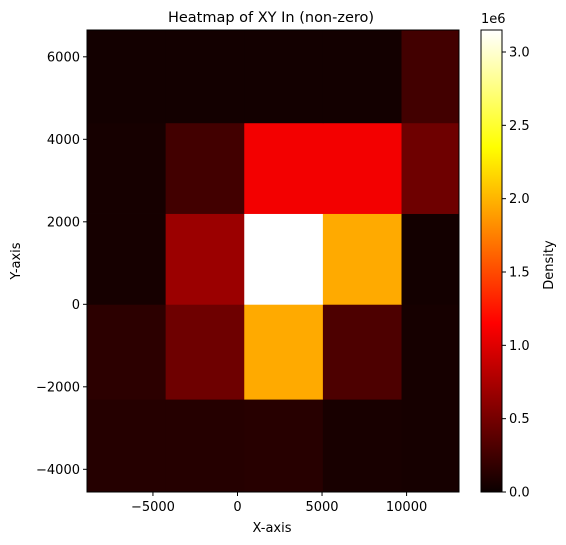 The width and height of the screenshot is (566, 545). Describe the element at coordinates (493, 19) in the screenshot. I see `colorbar-scale-label: 1e6` at that location.